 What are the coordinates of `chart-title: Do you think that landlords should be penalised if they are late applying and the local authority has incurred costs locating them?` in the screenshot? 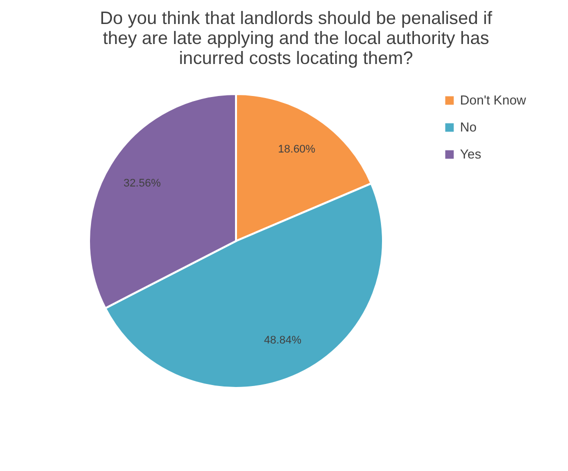 It's located at (297, 38).